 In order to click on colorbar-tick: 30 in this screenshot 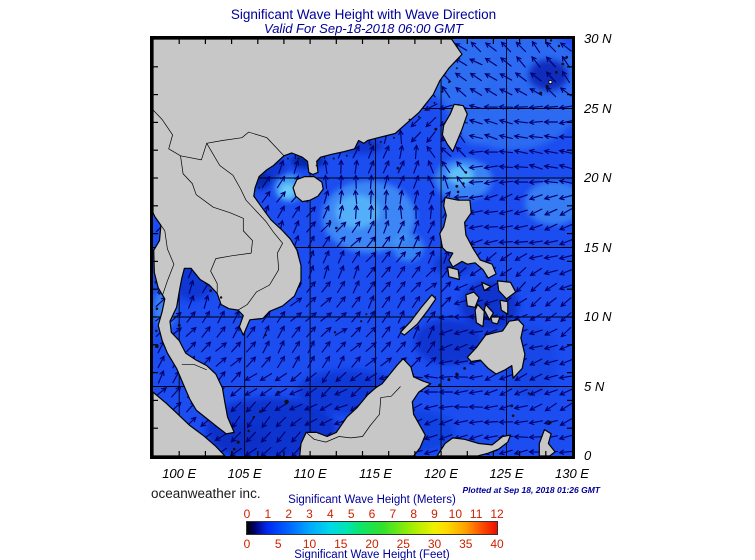, I will do `click(434, 544)`.